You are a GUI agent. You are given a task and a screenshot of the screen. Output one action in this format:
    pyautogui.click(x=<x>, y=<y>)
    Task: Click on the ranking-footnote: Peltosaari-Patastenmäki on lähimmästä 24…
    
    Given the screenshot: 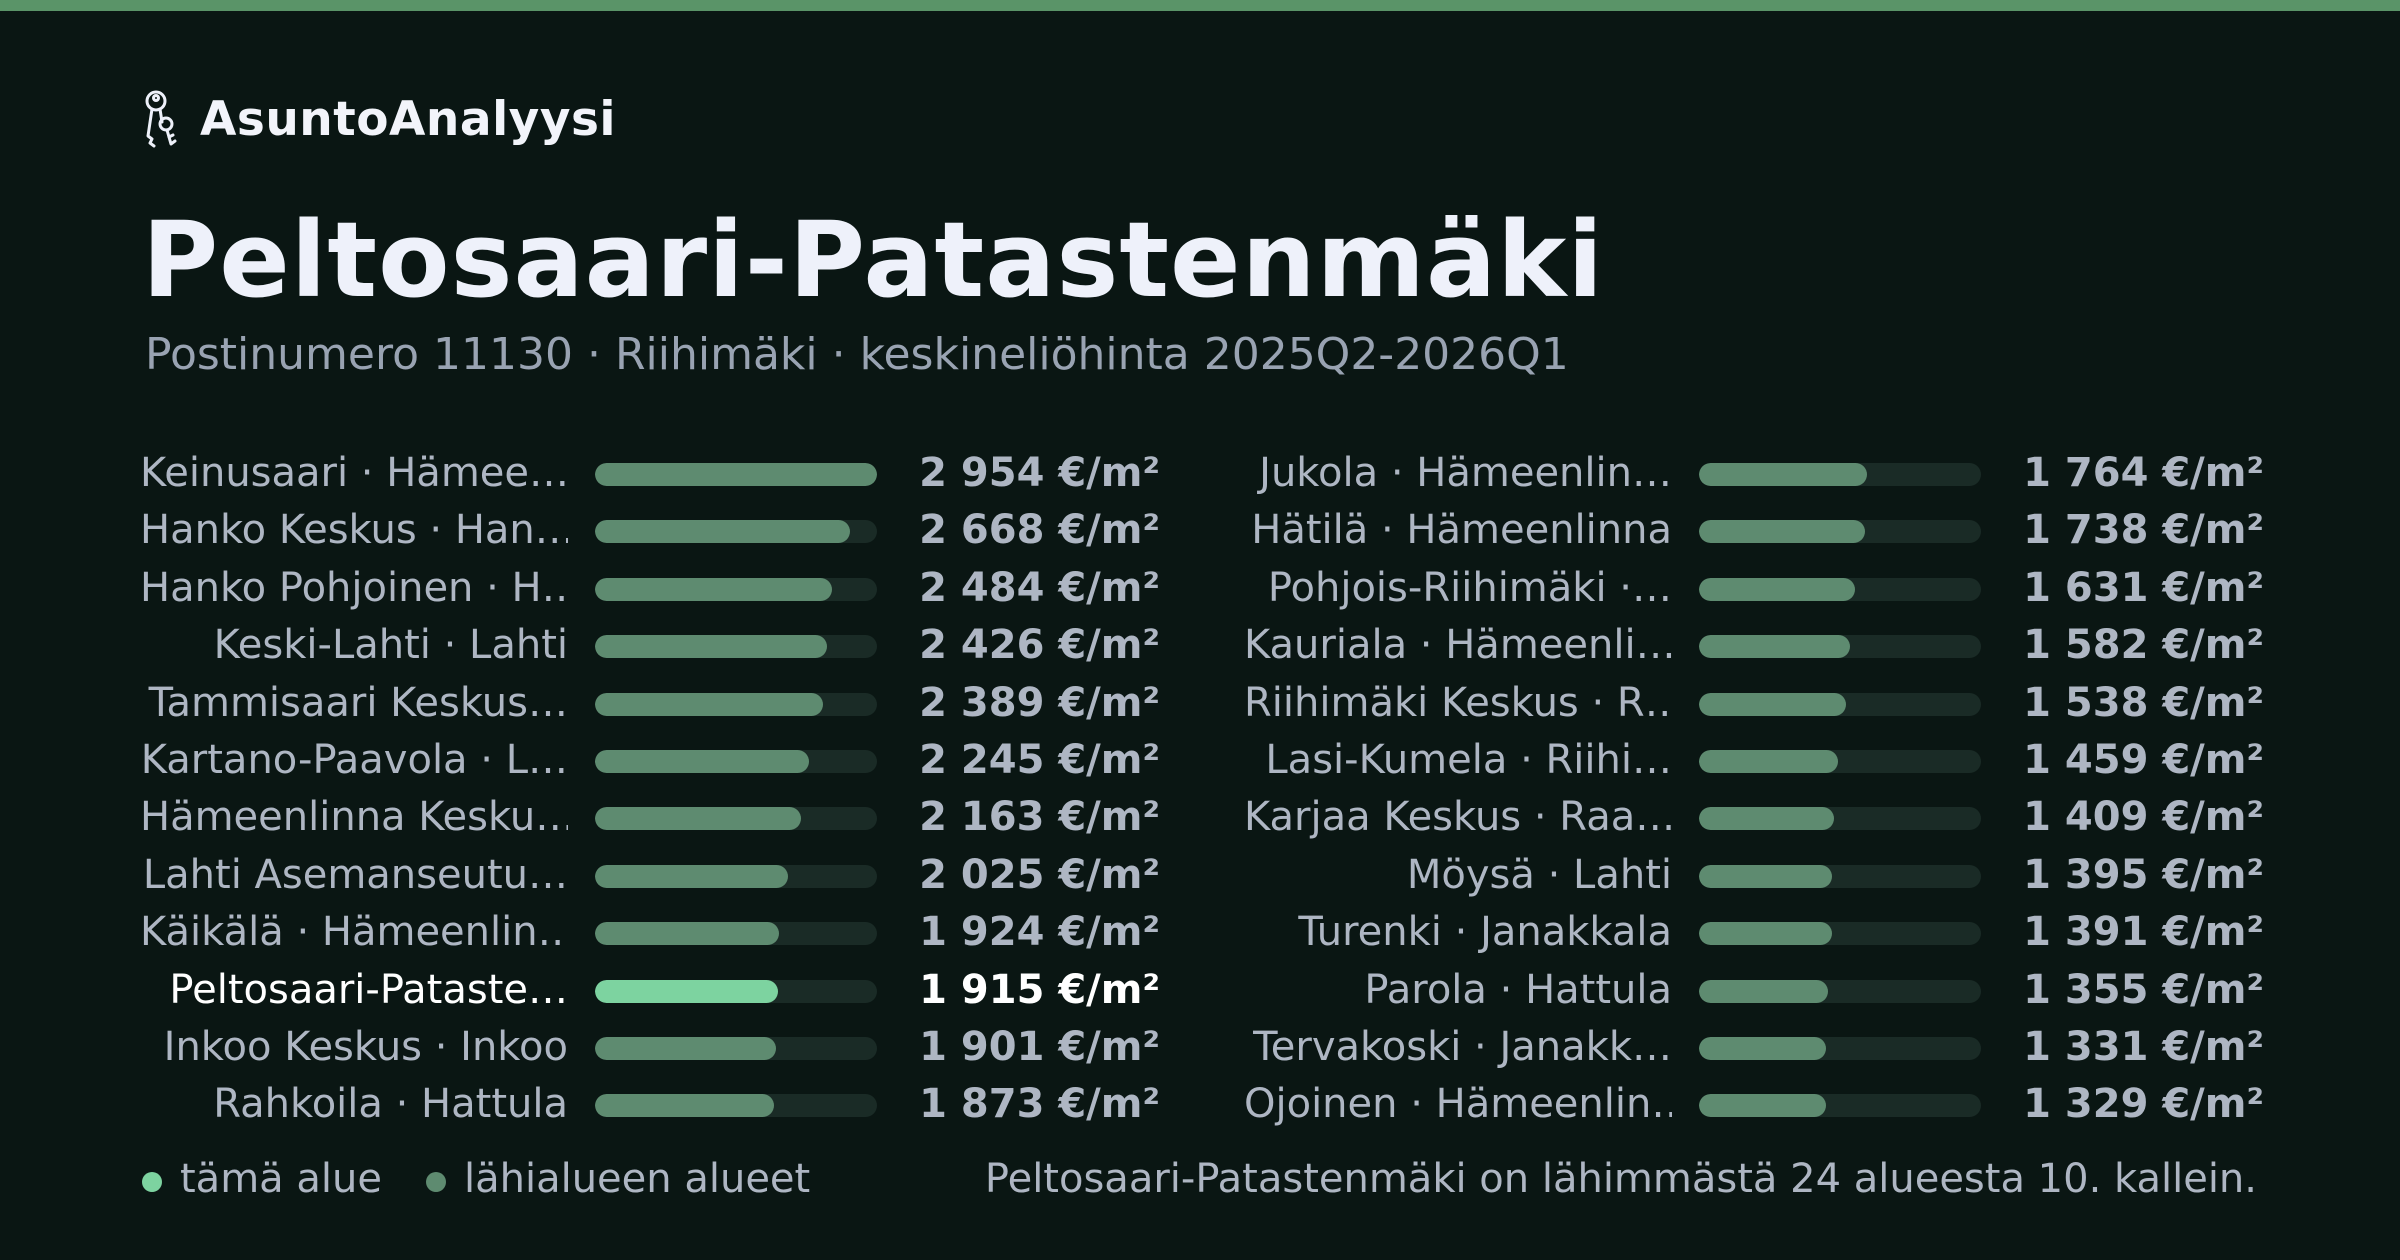 What is the action you would take?
    pyautogui.click(x=1620, y=1179)
    